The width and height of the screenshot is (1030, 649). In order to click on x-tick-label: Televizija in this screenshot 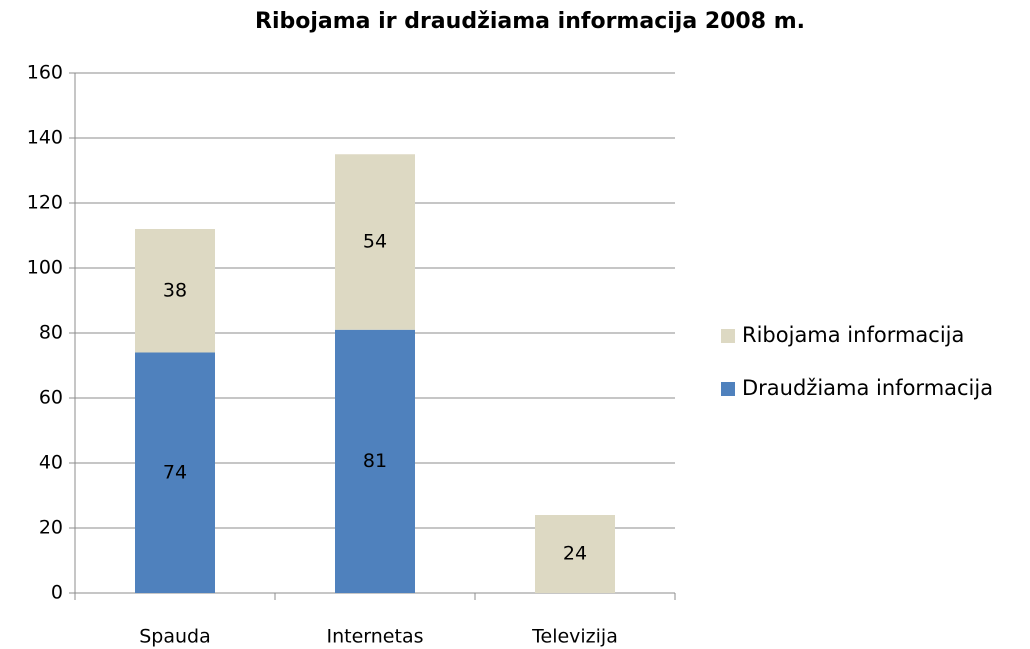, I will do `click(574, 637)`.